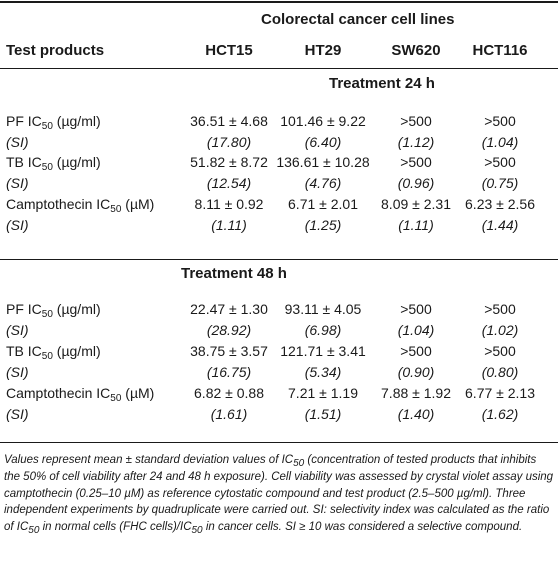 This screenshot has width=558, height=562. I want to click on table-cell: (16.75), so click(229, 372).